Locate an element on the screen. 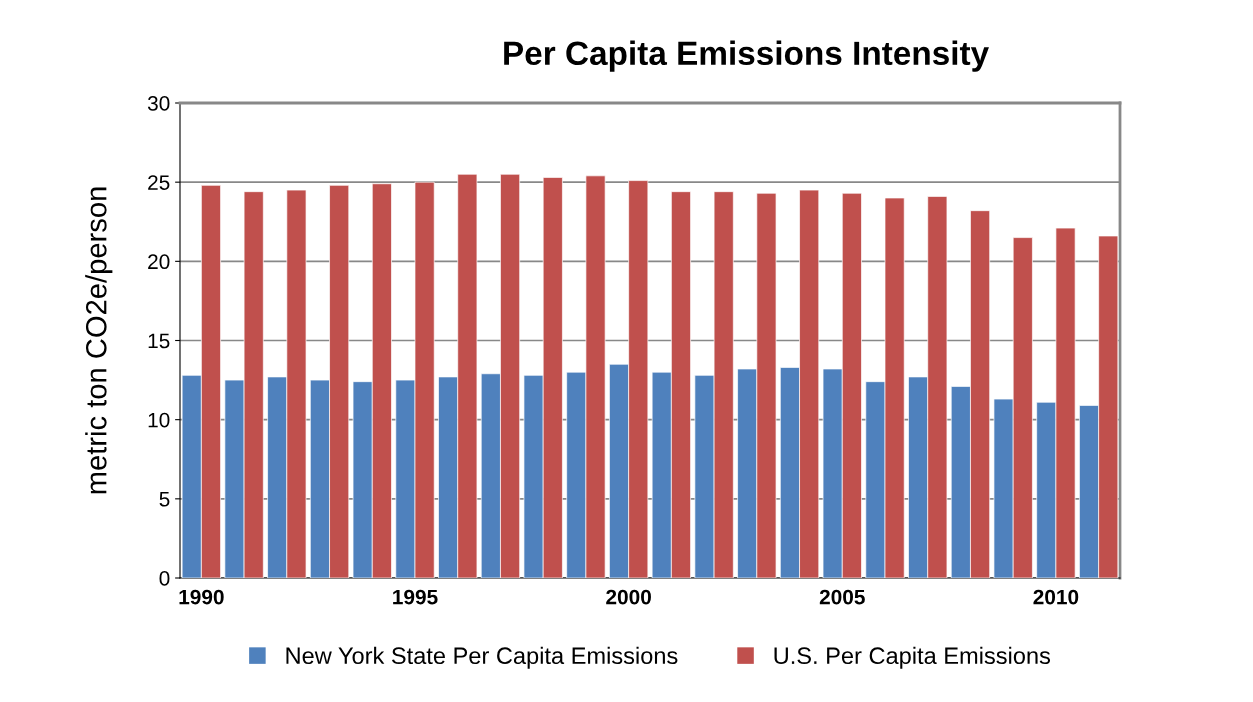 The width and height of the screenshot is (1253, 702). x-tick-label: 2000 is located at coordinates (628, 597).